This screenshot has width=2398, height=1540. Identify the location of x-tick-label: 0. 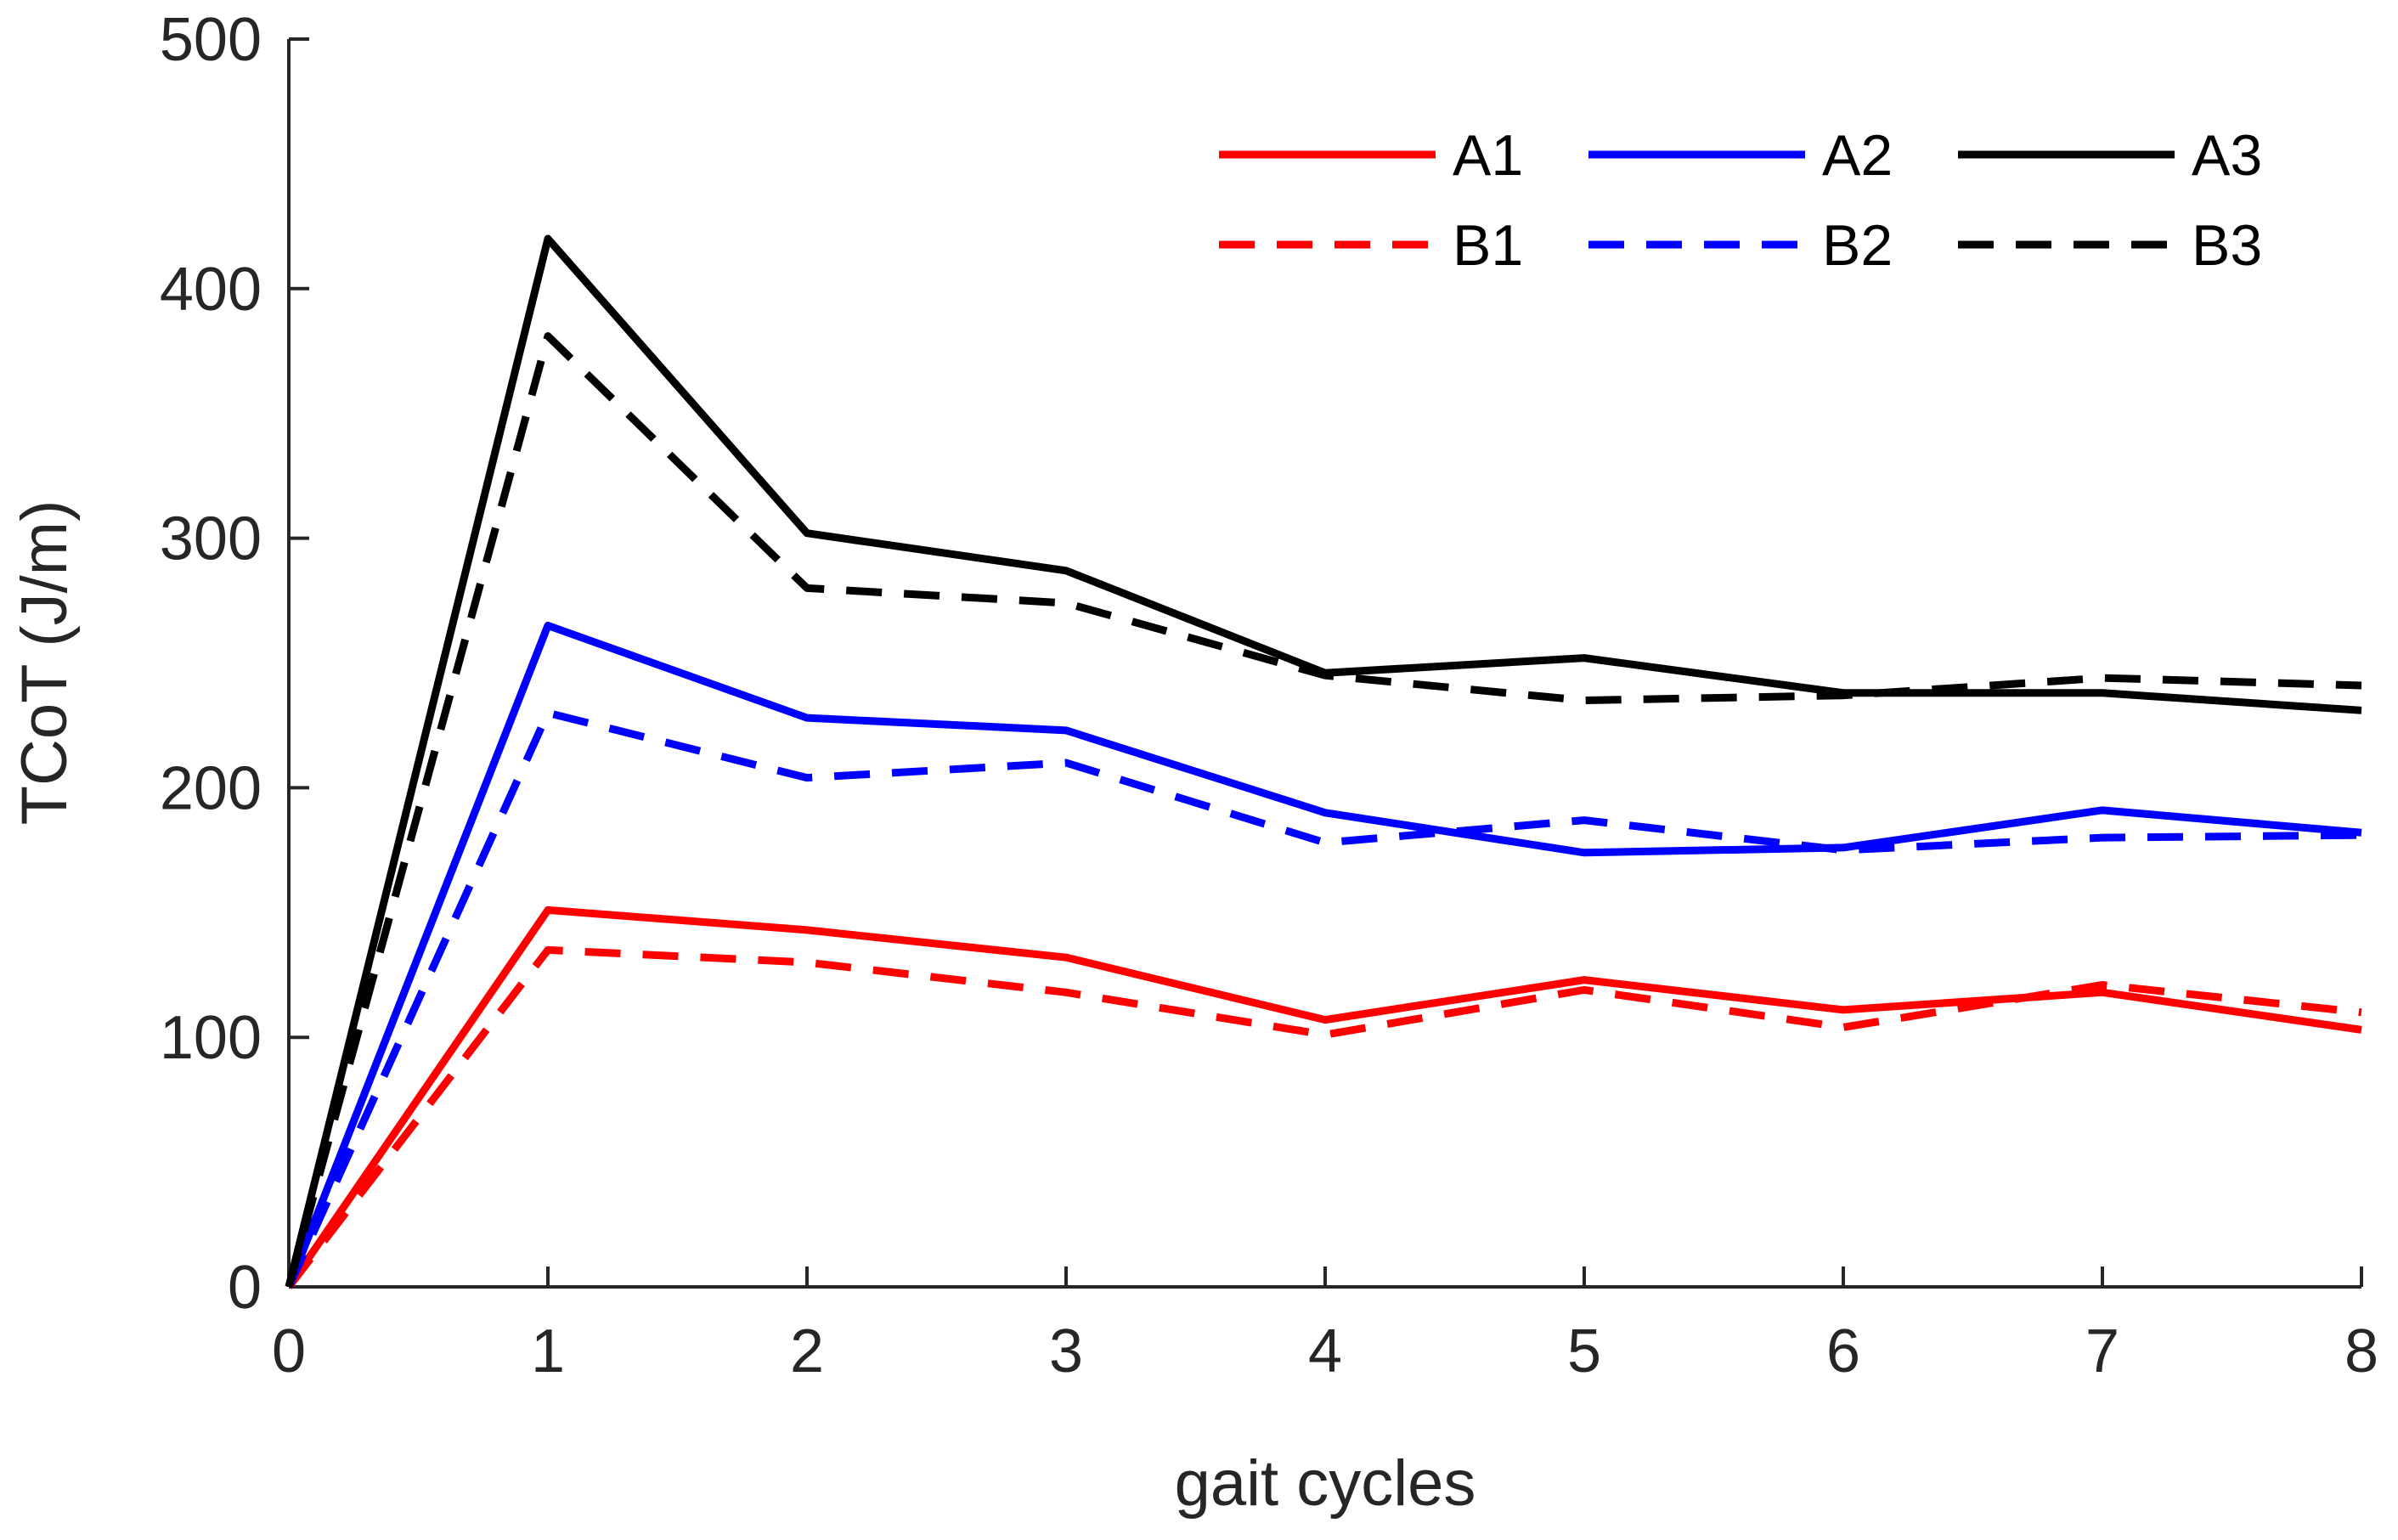
(289, 1351).